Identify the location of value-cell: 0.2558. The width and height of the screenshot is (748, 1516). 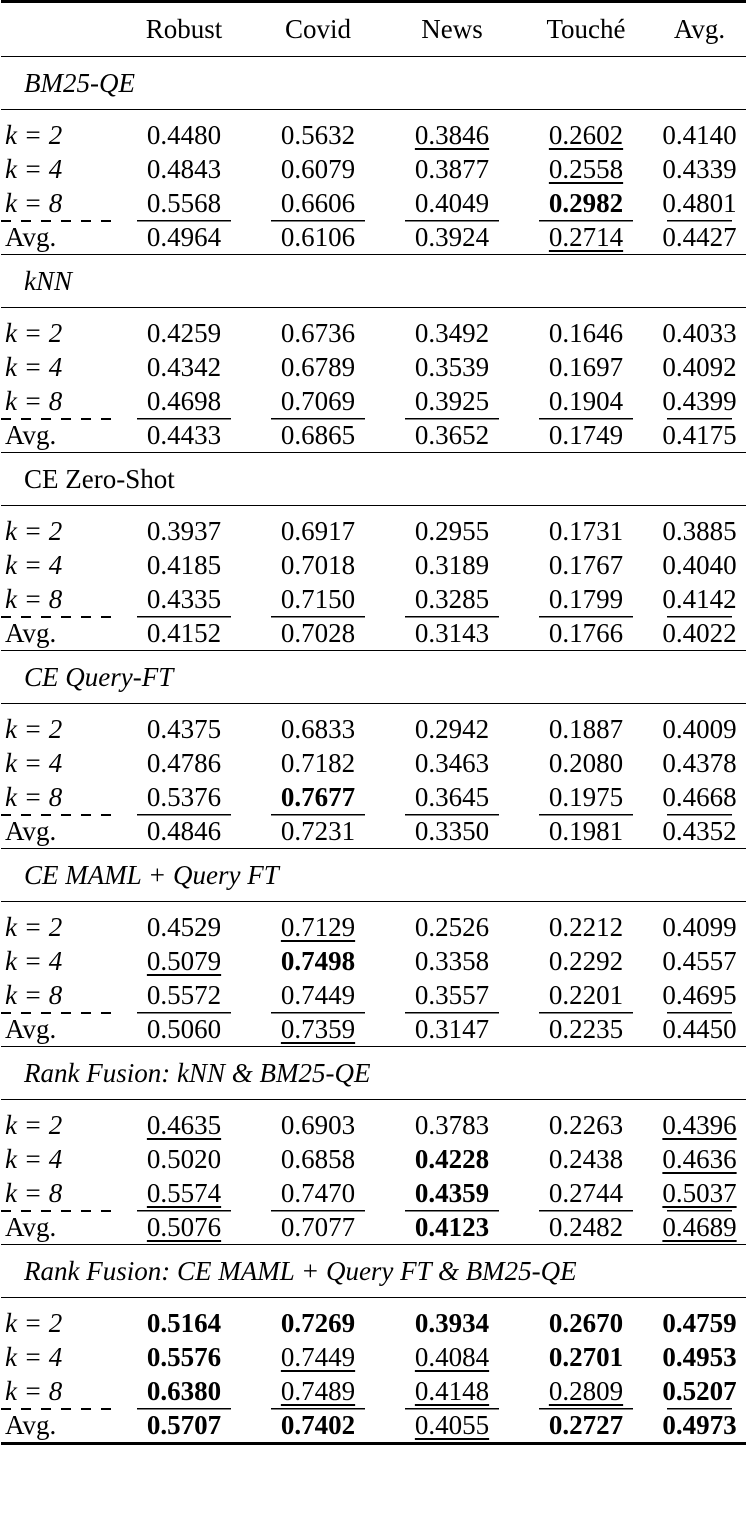
(586, 169).